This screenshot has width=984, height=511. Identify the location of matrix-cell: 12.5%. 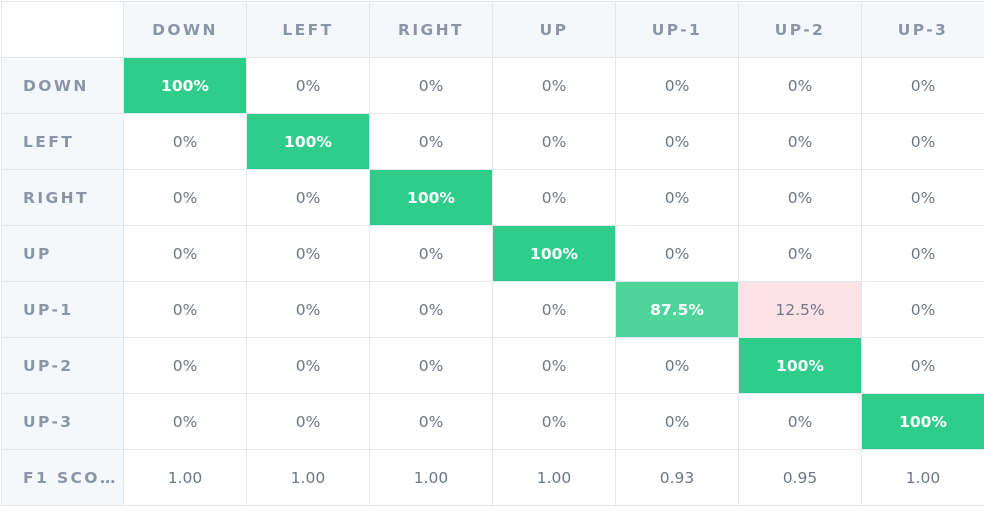
(800, 310).